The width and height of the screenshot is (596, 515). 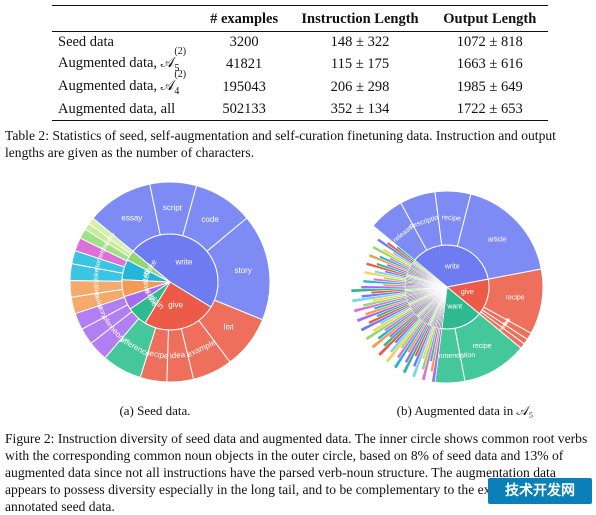 I want to click on seed-inner-segment-write, so click(x=175, y=270).